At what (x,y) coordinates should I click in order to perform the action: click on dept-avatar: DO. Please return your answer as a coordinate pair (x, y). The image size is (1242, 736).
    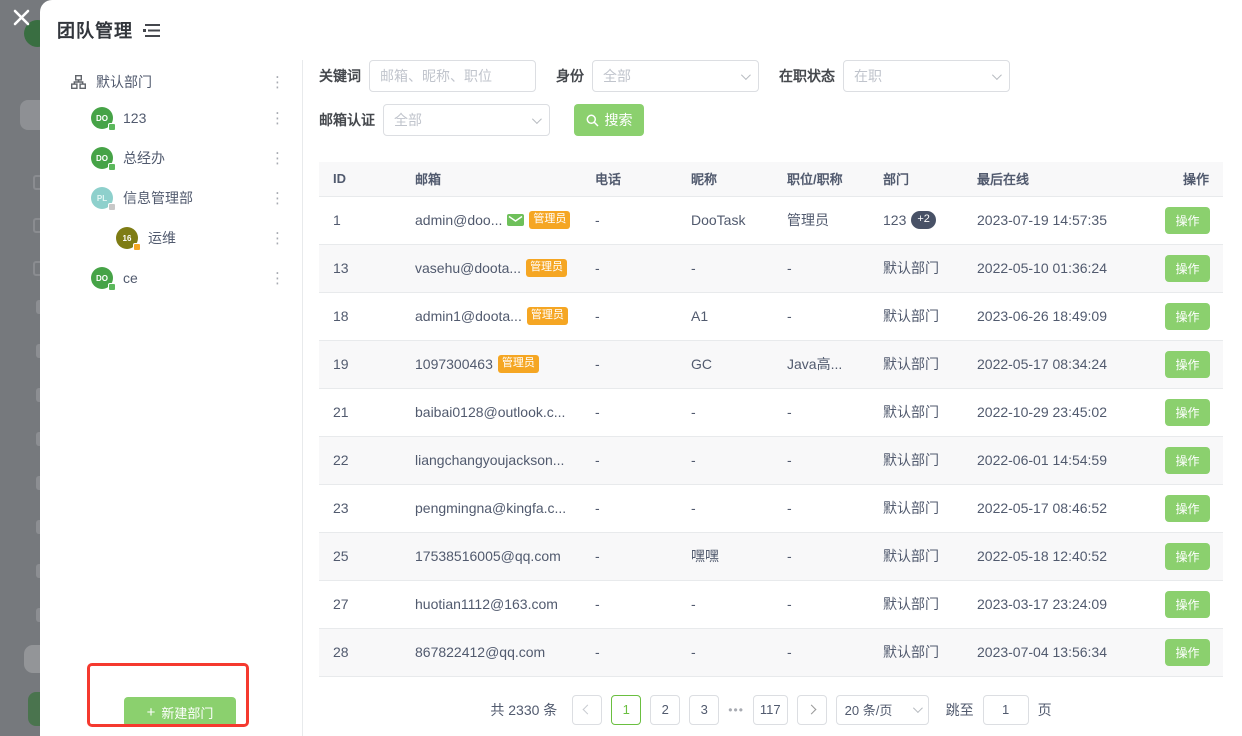
    Looking at the image, I should click on (103, 279).